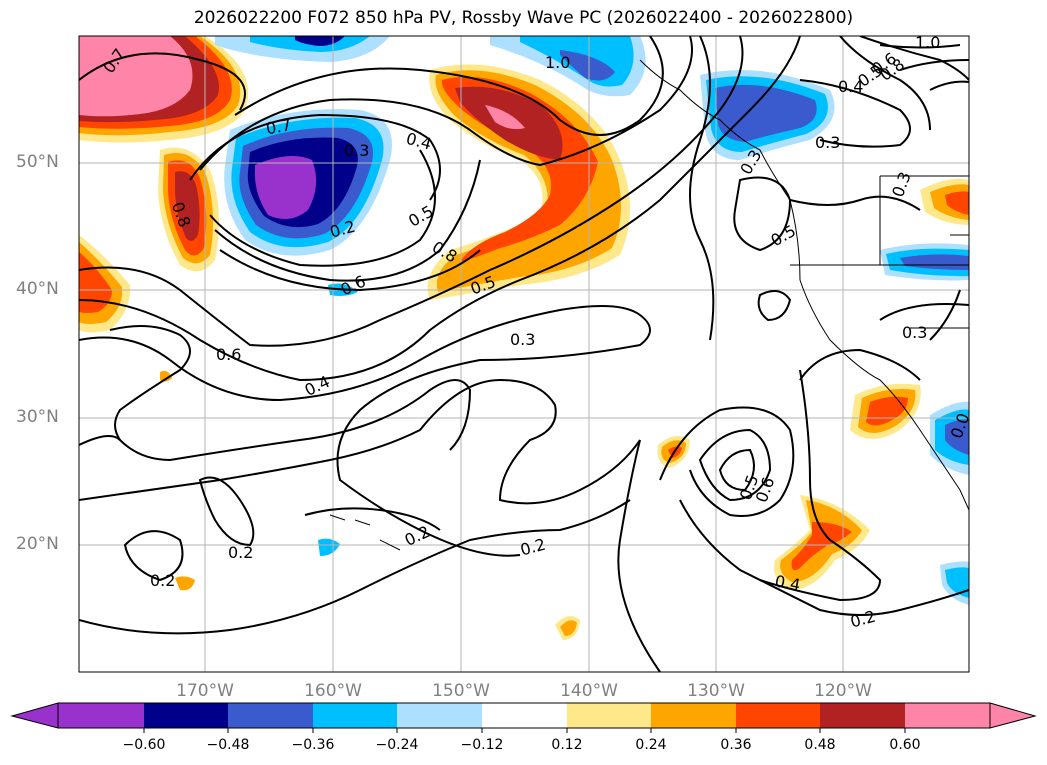 The width and height of the screenshot is (1047, 765). Describe the element at coordinates (651, 745) in the screenshot. I see `colorbar-tick: 0.24` at that location.